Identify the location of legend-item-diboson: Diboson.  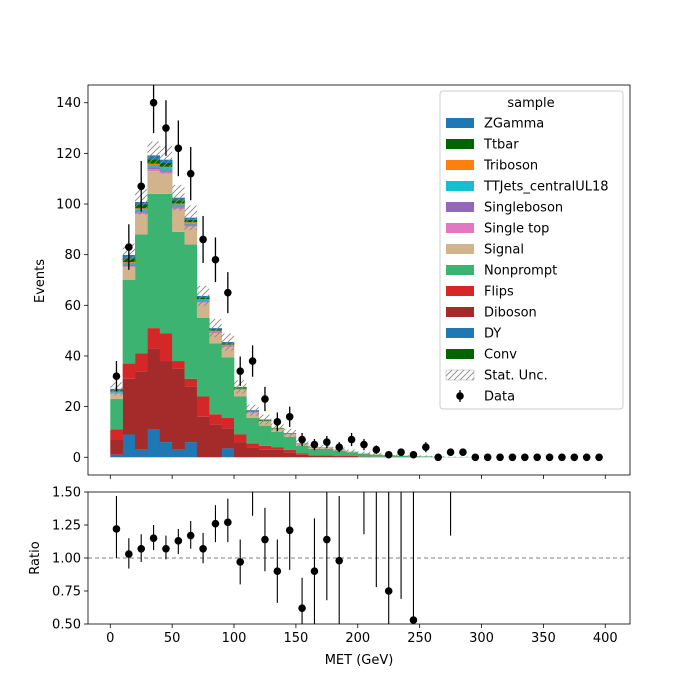
(491, 313).